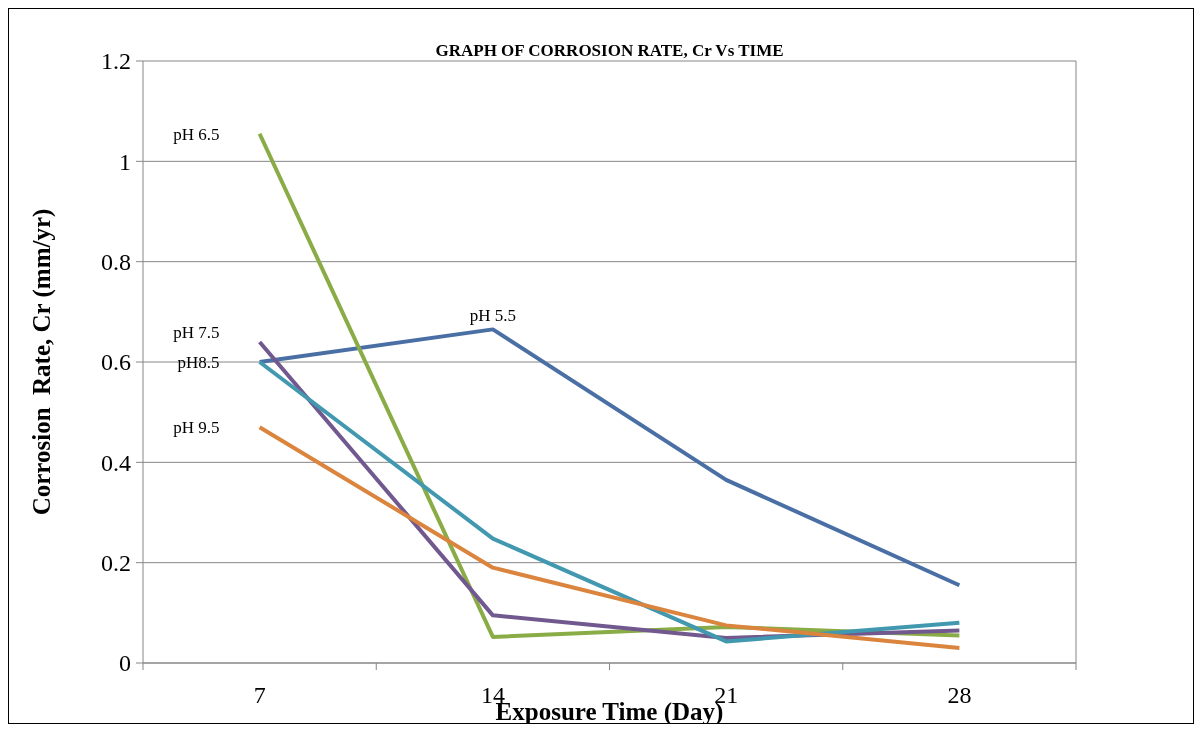 The image size is (1202, 732). What do you see at coordinates (493, 316) in the screenshot?
I see `series-label: pH 5.5` at bounding box center [493, 316].